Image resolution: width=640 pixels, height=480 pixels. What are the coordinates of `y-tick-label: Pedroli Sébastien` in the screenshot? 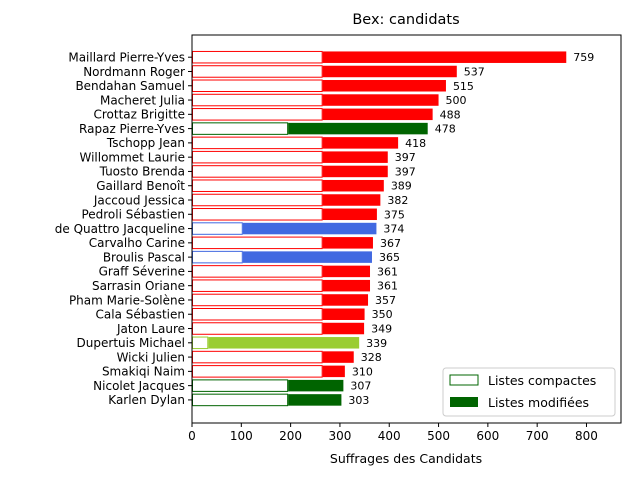 It's located at (133, 215).